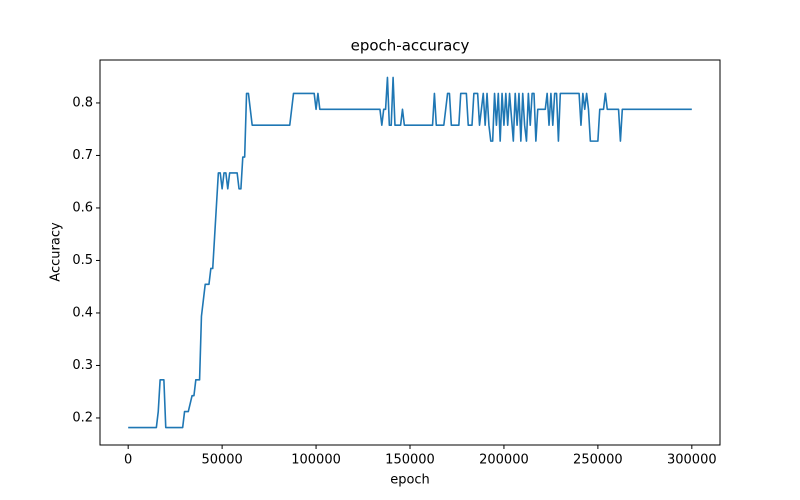 The height and width of the screenshot is (500, 800). What do you see at coordinates (82, 207) in the screenshot?
I see `y-tick-label: 0.6` at bounding box center [82, 207].